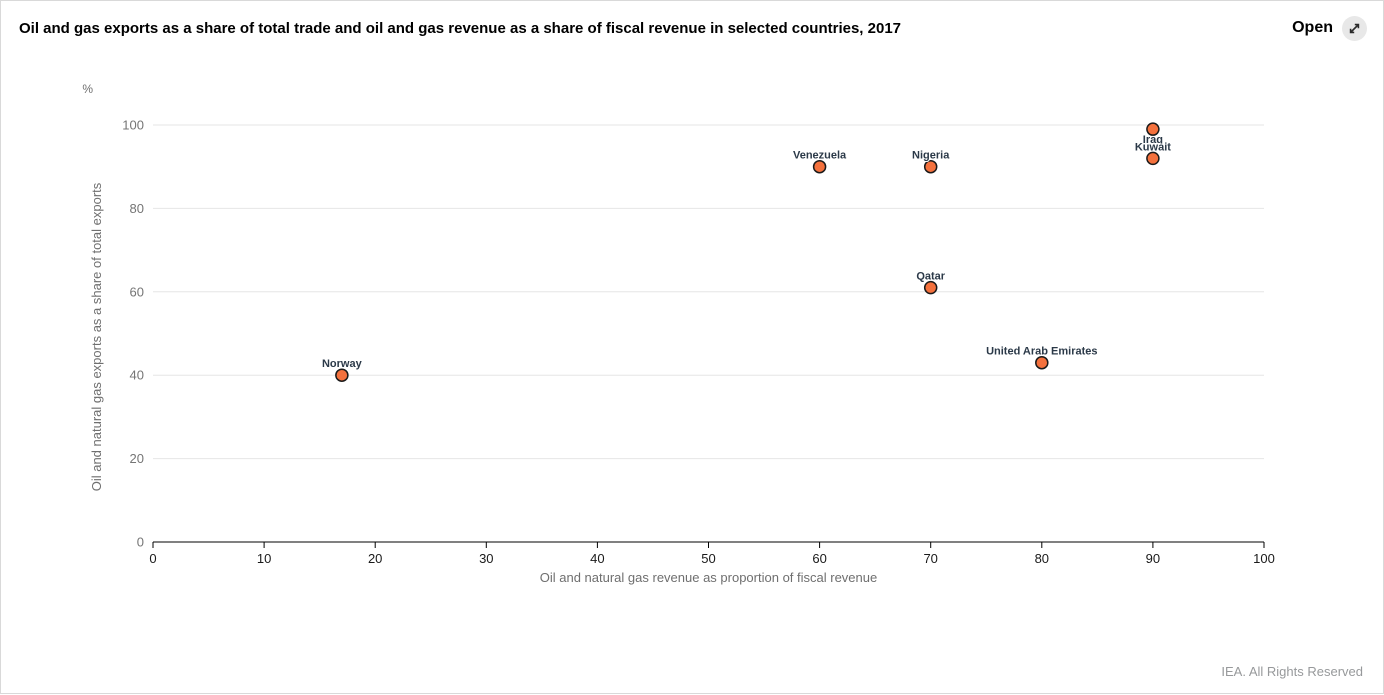 Image resolution: width=1384 pixels, height=695 pixels. Describe the element at coordinates (1153, 140) in the screenshot. I see `data-point-label-iraq: Iraq` at that location.